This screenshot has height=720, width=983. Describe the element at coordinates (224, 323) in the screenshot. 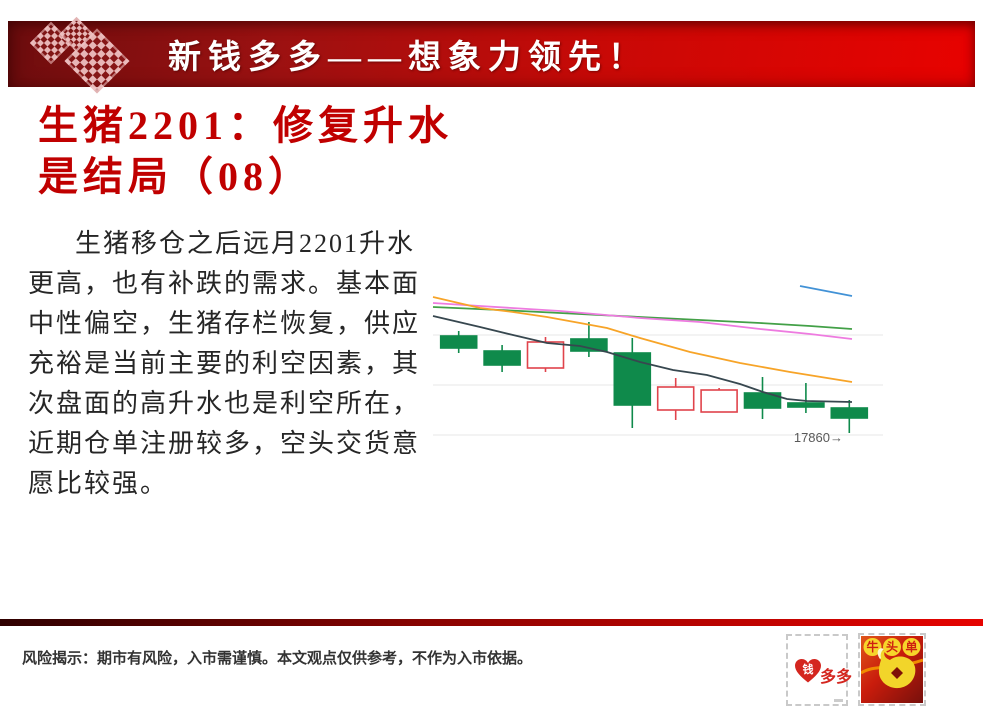

I see `body-text-line: 中性偏空，生猪存栏恢复，供应` at that location.